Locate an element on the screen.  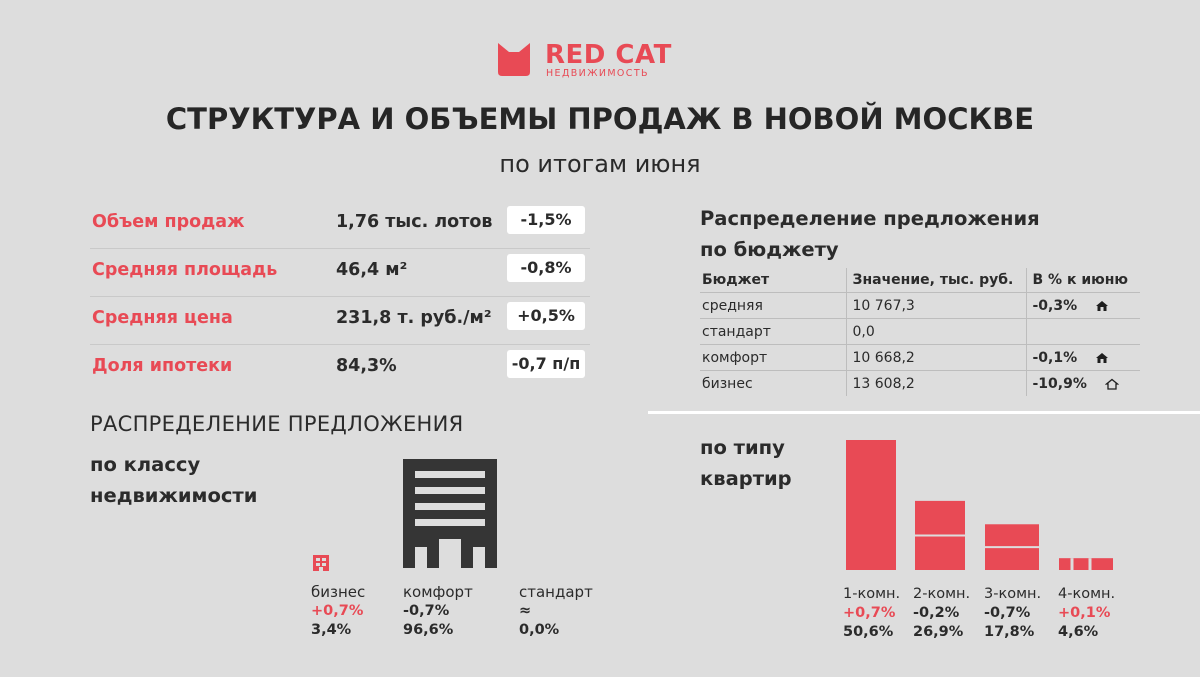
kpi-value: 1,76 тыс. лотов is located at coordinates (414, 222).